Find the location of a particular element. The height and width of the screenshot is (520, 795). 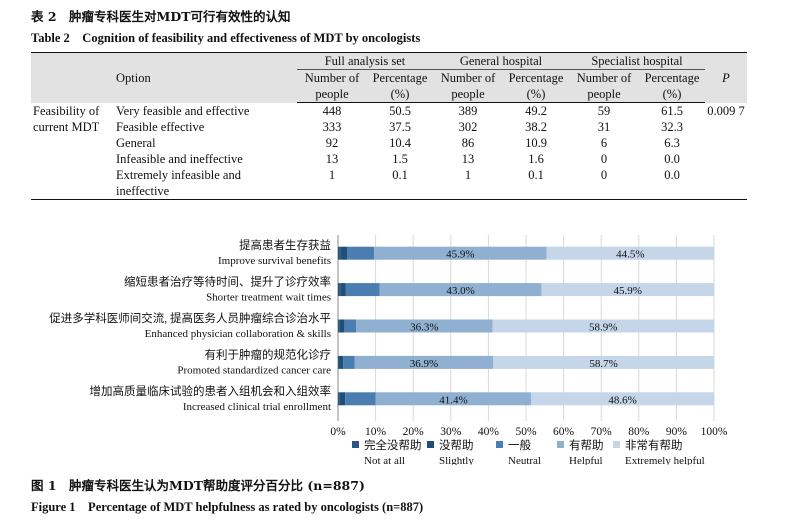

value-cell: 59 is located at coordinates (604, 111).